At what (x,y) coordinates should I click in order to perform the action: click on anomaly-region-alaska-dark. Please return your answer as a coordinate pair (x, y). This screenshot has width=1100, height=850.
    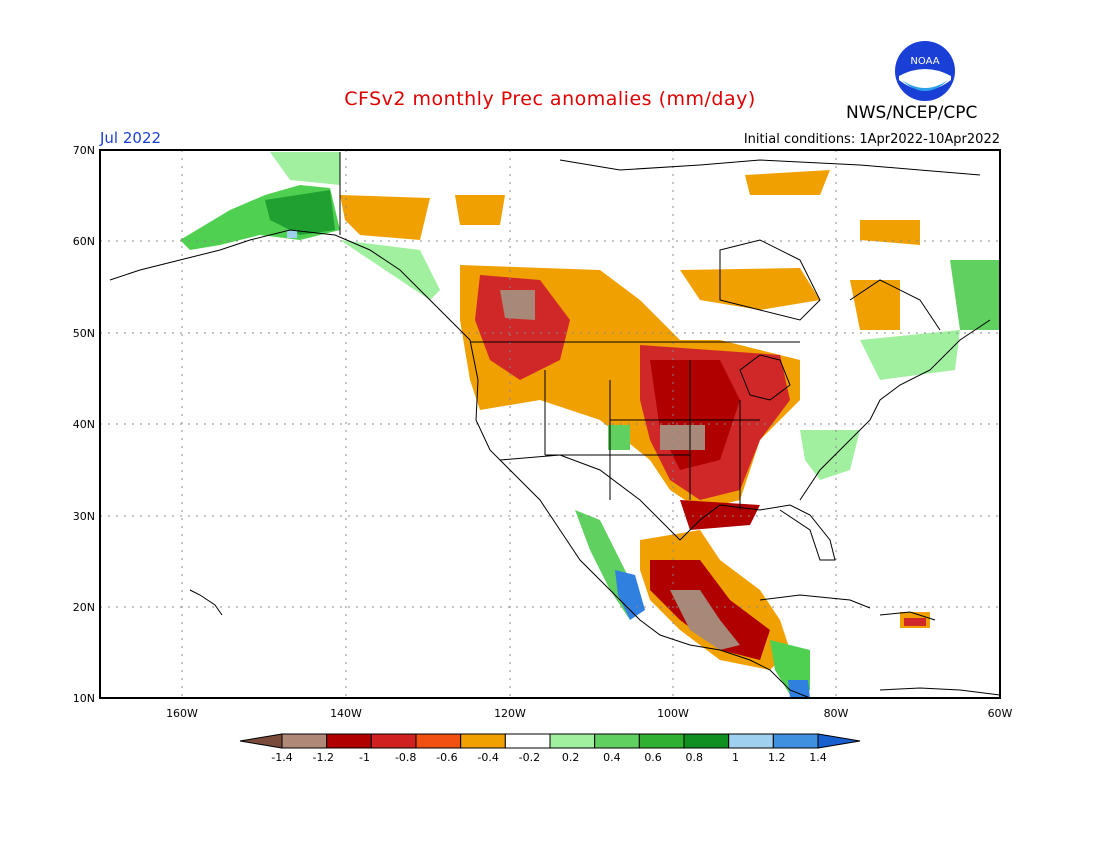
    Looking at the image, I should click on (300, 212).